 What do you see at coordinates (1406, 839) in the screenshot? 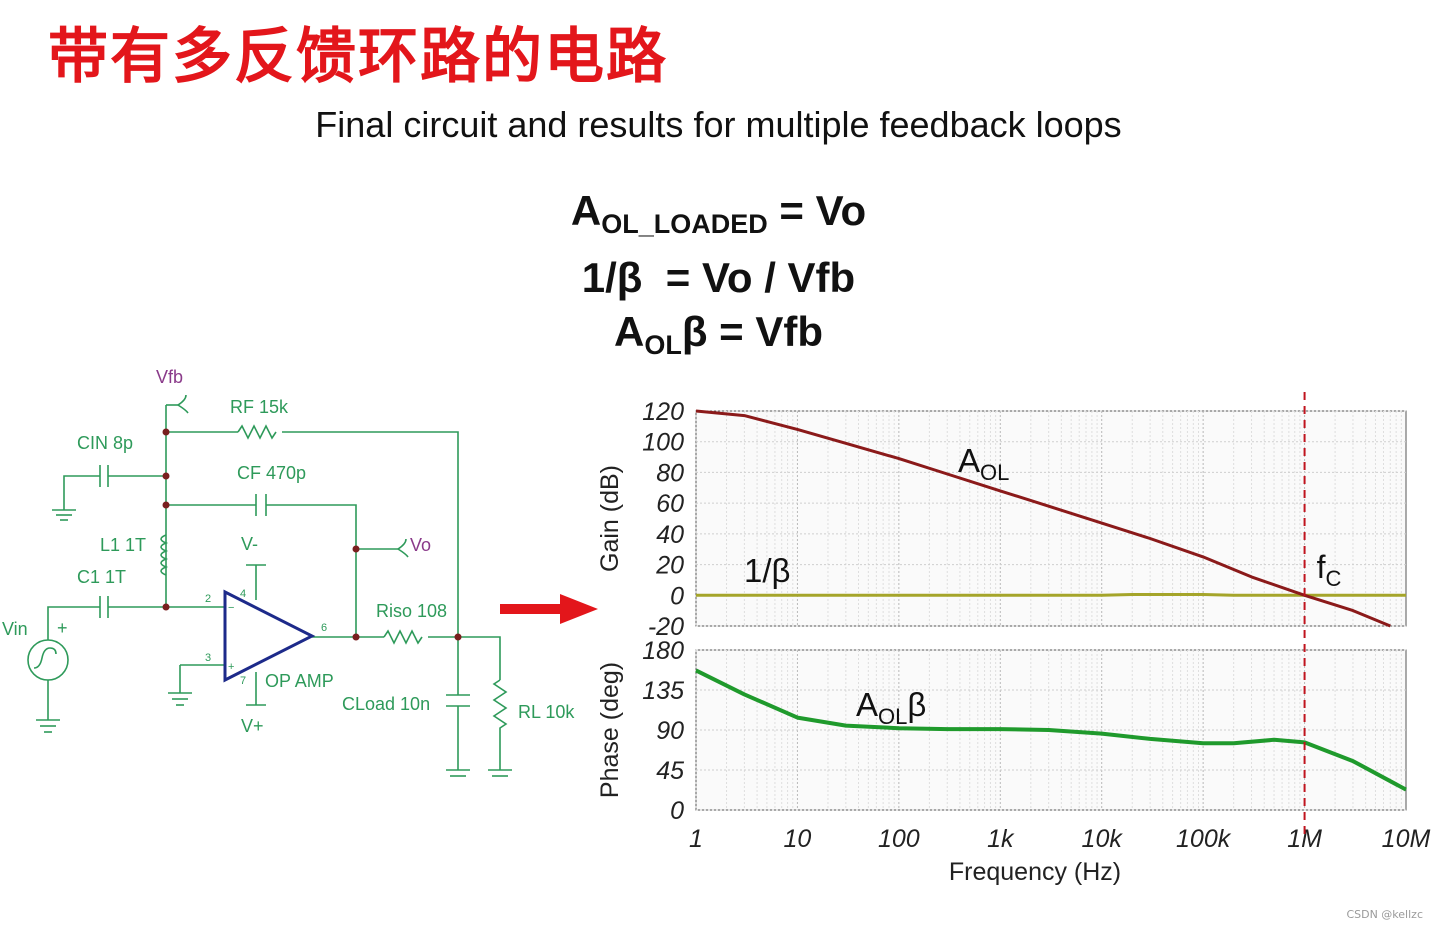
I see `x-tick-label: 10M` at bounding box center [1406, 839].